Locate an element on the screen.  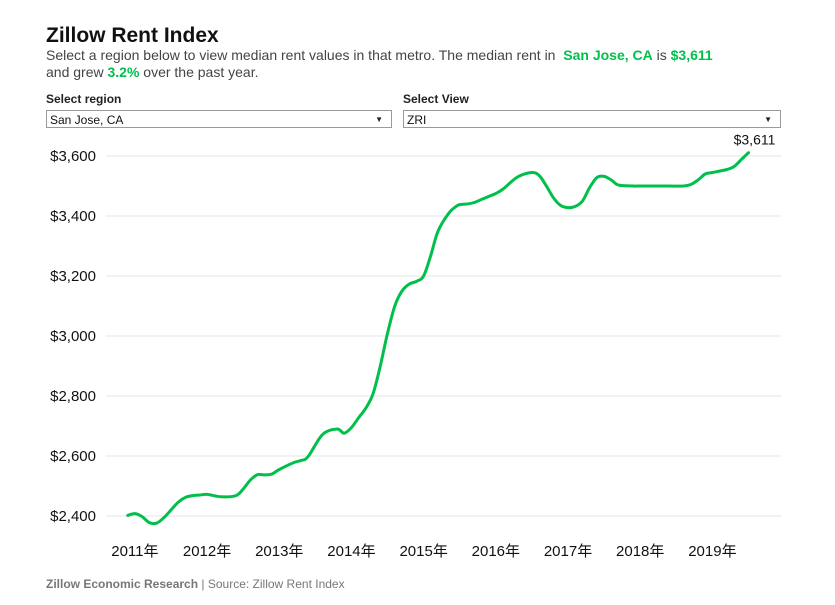
summary-line2-prefix: and grew is located at coordinates (75, 72).